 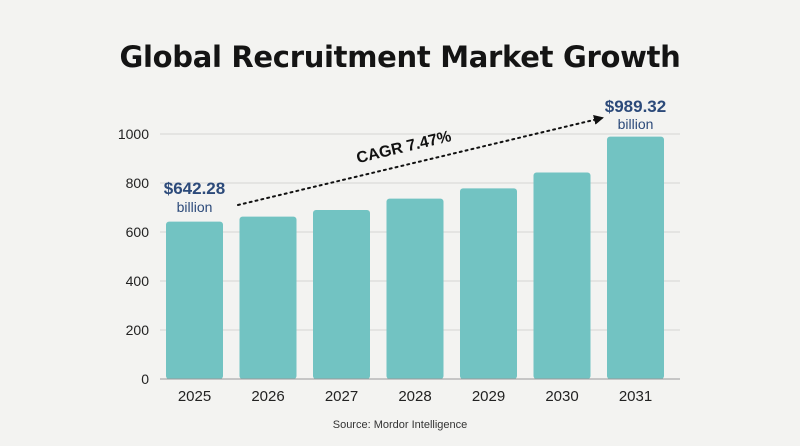 I want to click on cagr-arrow, so click(x=420, y=160).